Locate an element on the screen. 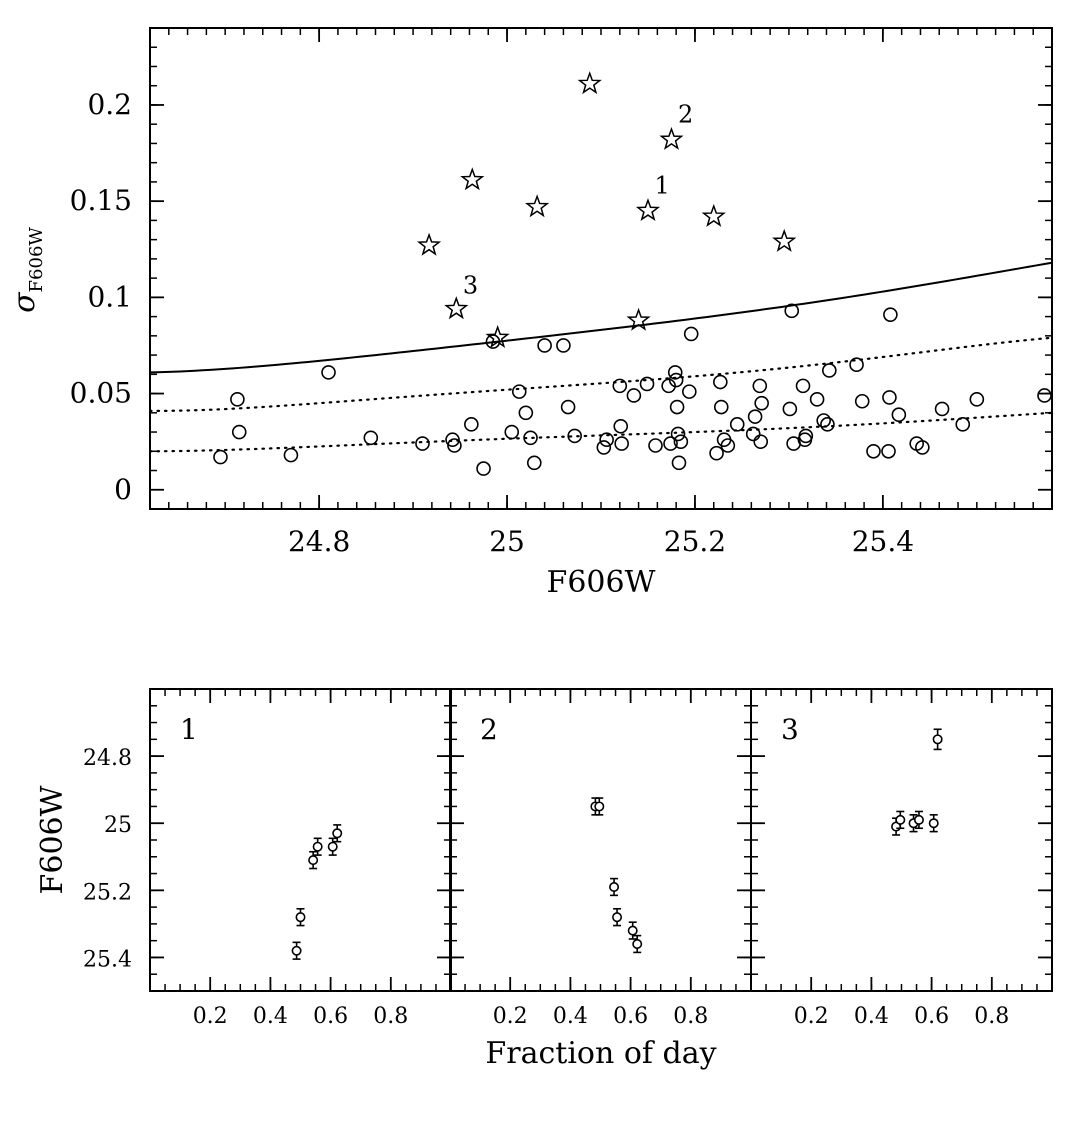 Image resolution: width=1082 pixels, height=1137 pixels. panel2-x-tick-label: 0.6 is located at coordinates (630, 1016).